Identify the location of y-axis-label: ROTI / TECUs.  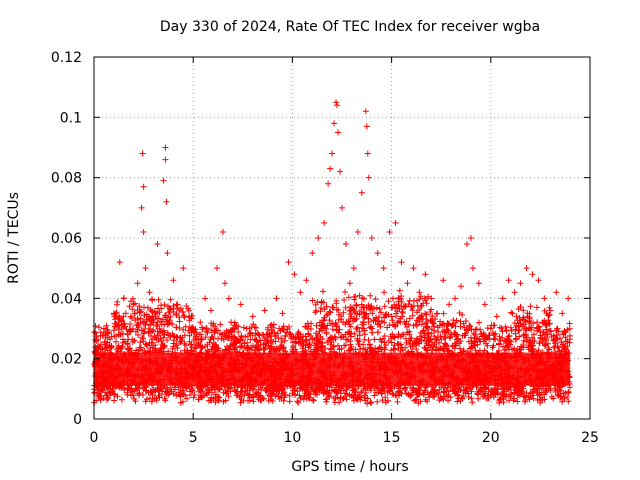
(14, 238).